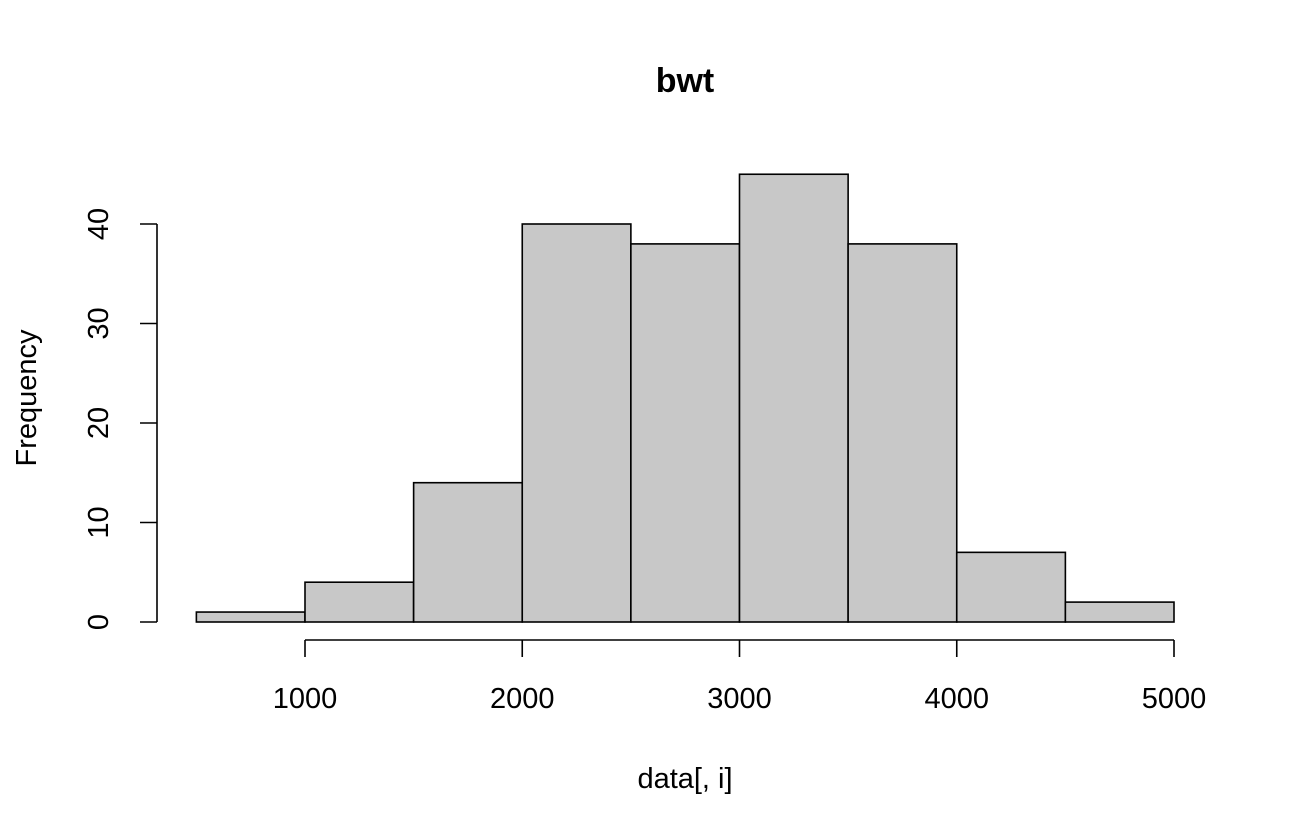 Image resolution: width=1294 pixels, height=836 pixels. What do you see at coordinates (740, 677) in the screenshot?
I see `x-axis: 1000 2000 3000 4000 5000` at bounding box center [740, 677].